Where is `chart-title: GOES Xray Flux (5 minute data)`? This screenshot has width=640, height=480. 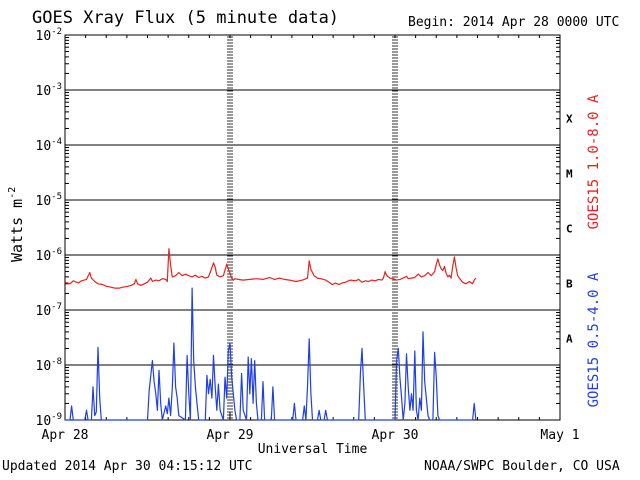
chart-title: GOES Xray Flux (5 minute data) is located at coordinates (186, 18).